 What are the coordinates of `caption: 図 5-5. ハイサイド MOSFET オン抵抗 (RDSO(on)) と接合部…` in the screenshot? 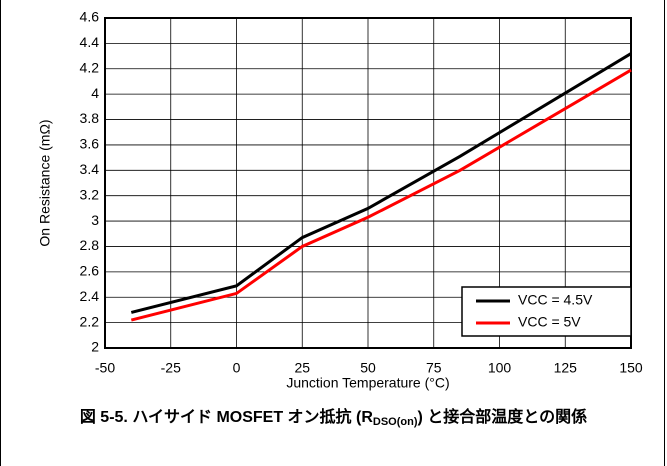 It's located at (333, 420).